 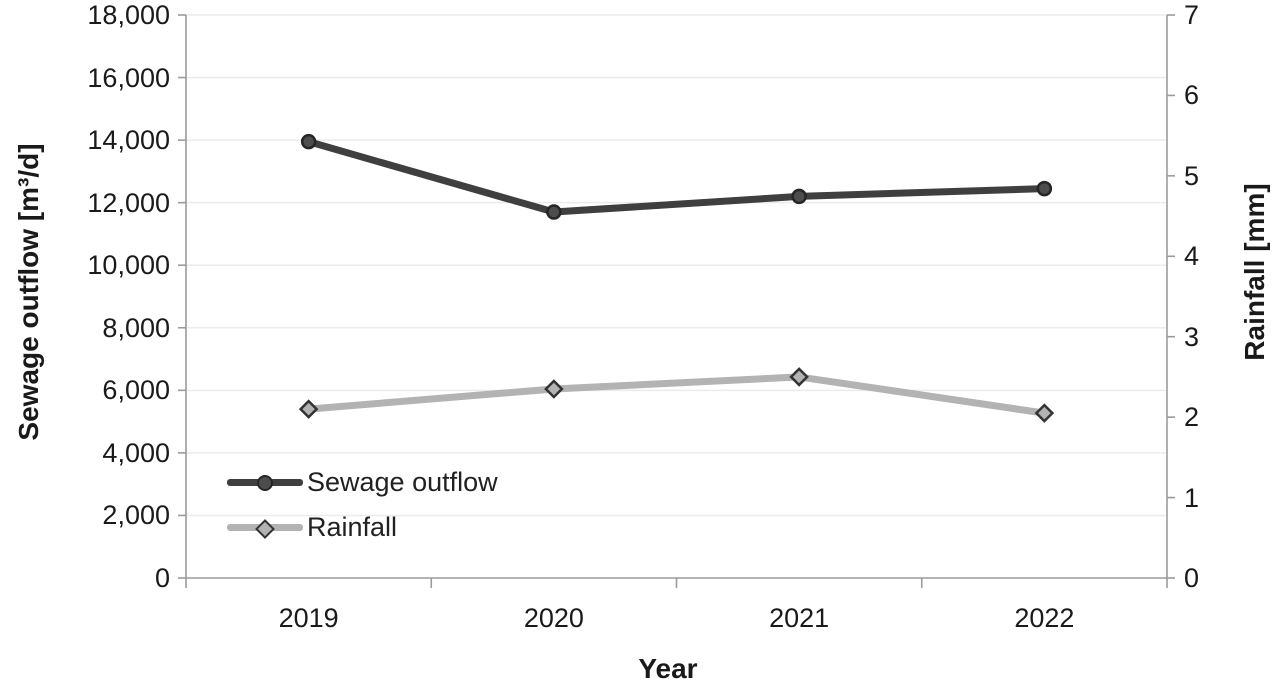 I want to click on legend-item-sewage-outflow: Sewage outflow, so click(x=362, y=482).